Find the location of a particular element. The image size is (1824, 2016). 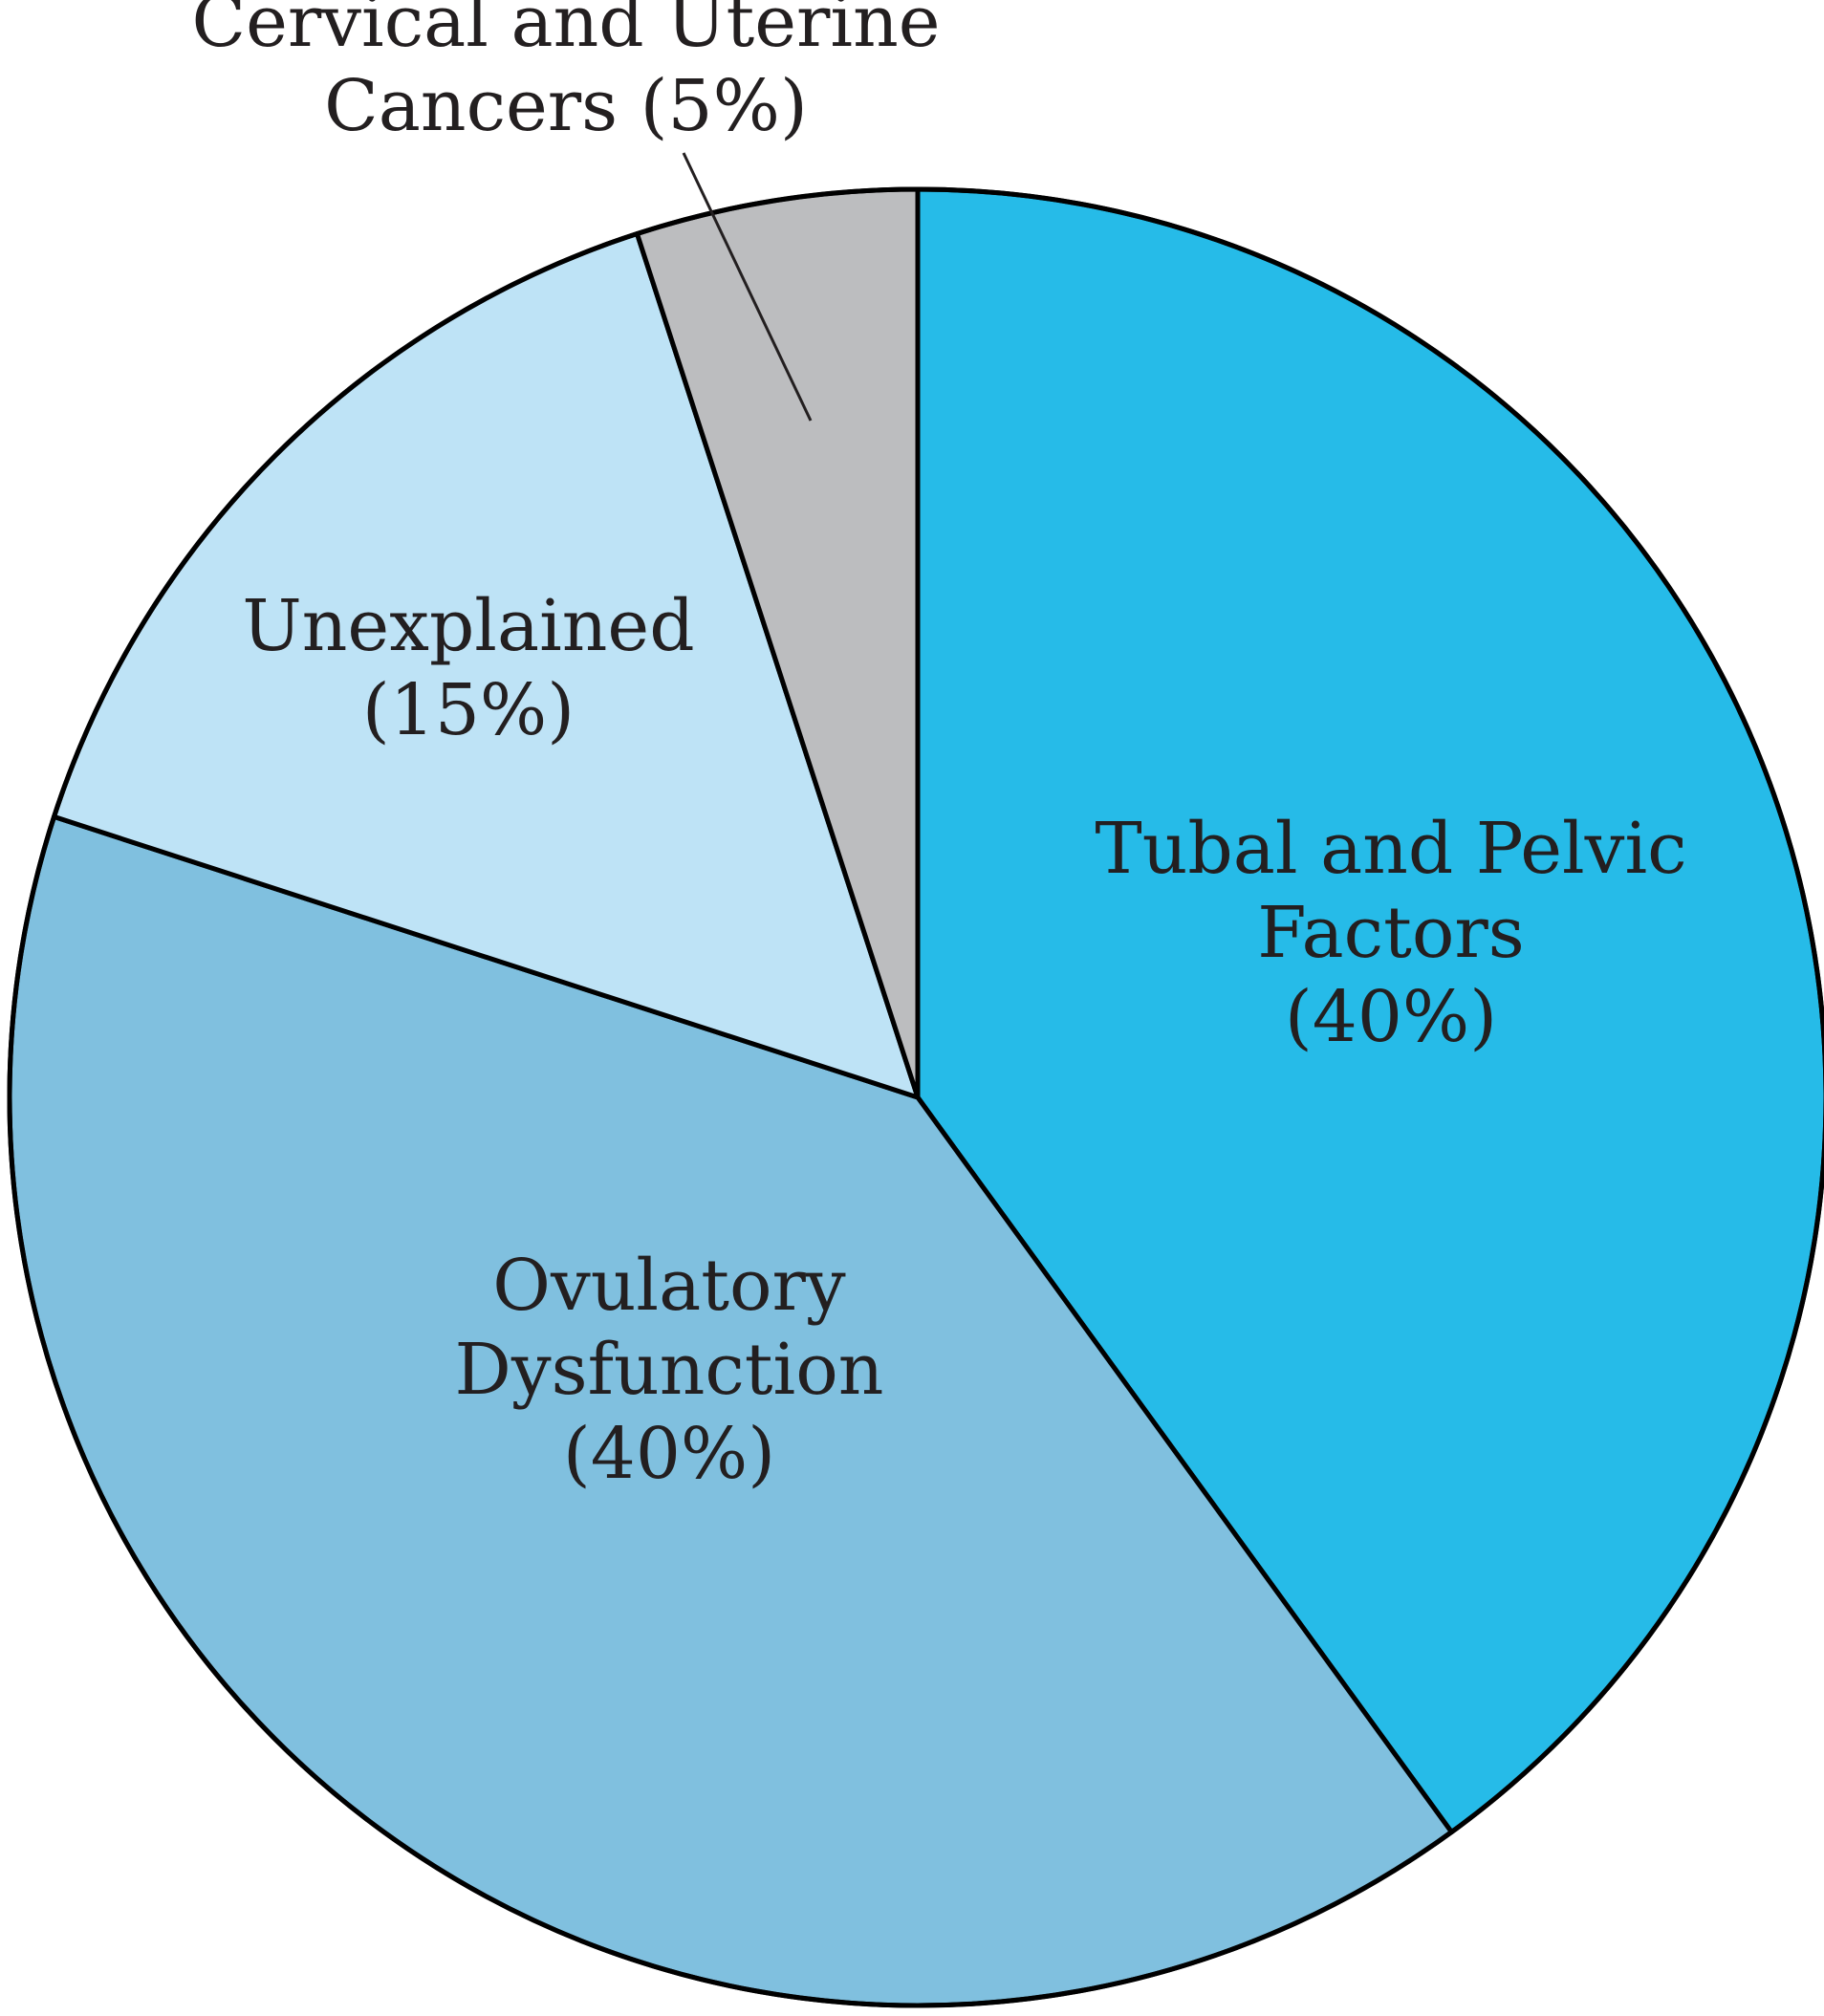

slice-label-unexplained: Unexplained (15%) is located at coordinates (468, 668).